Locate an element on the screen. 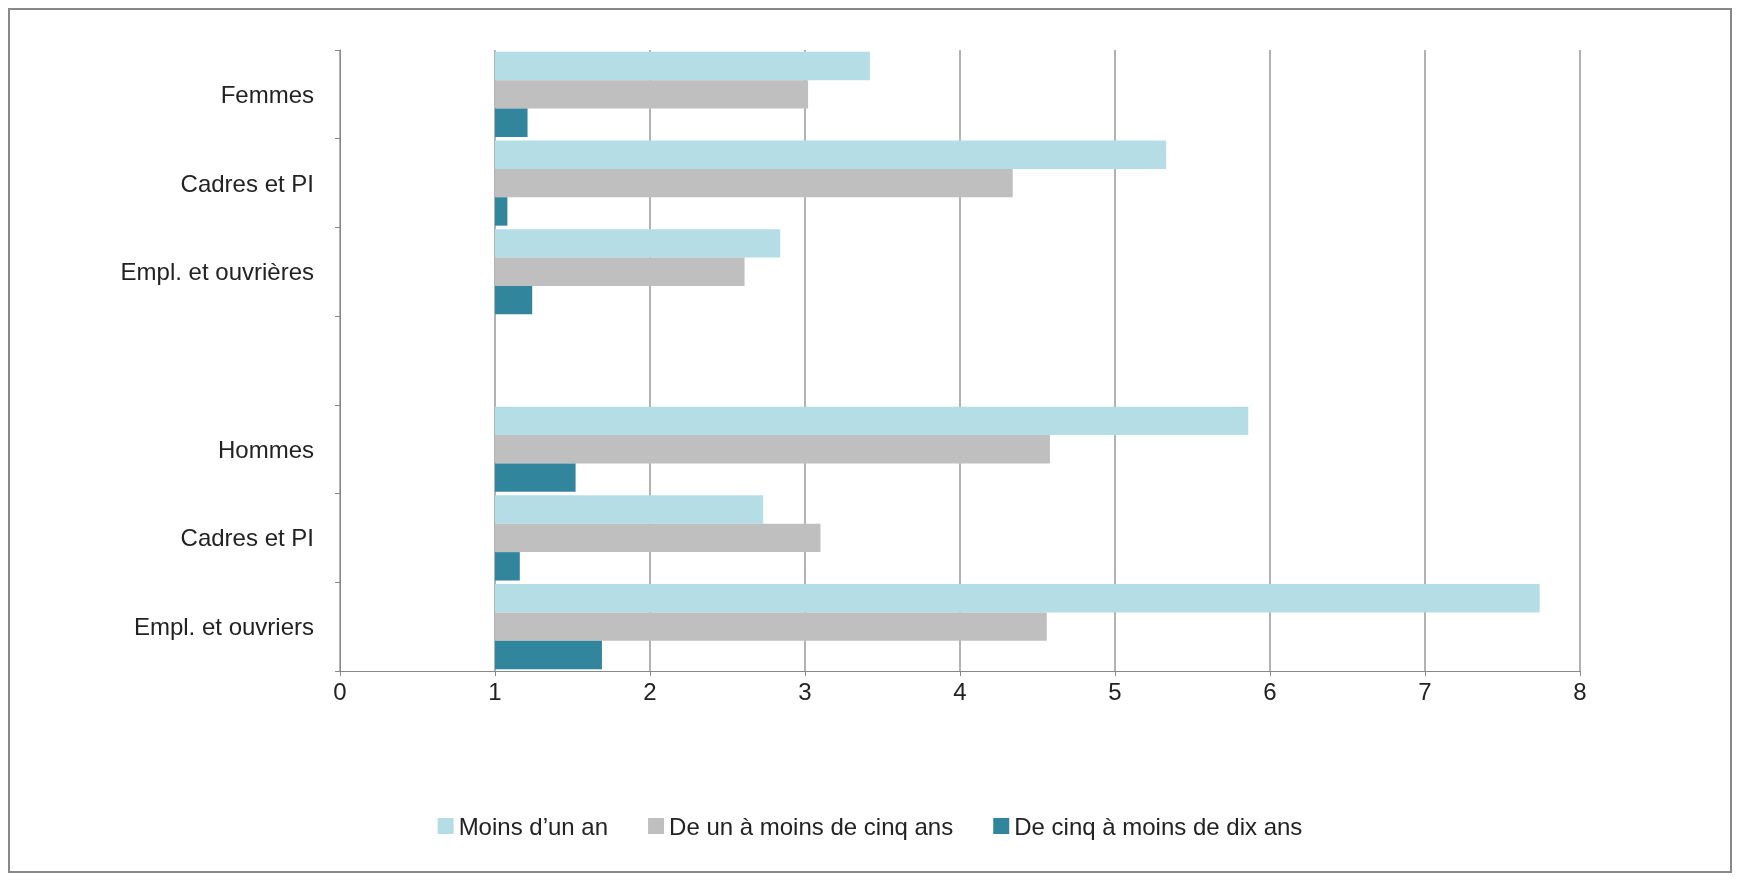 This screenshot has width=1742, height=883. y-tick-label: Hommes is located at coordinates (265, 449).